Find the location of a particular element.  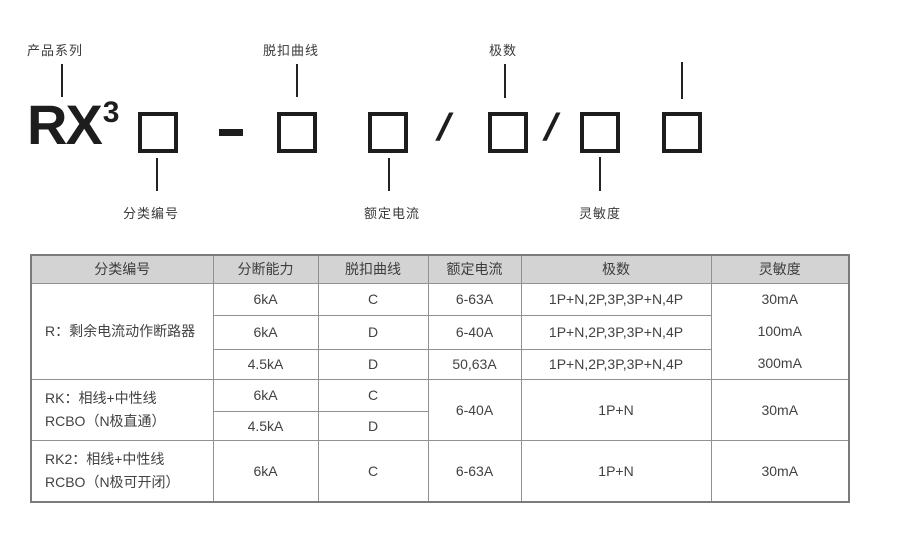

sensitivity-label: 灵敏度 is located at coordinates (600, 213).